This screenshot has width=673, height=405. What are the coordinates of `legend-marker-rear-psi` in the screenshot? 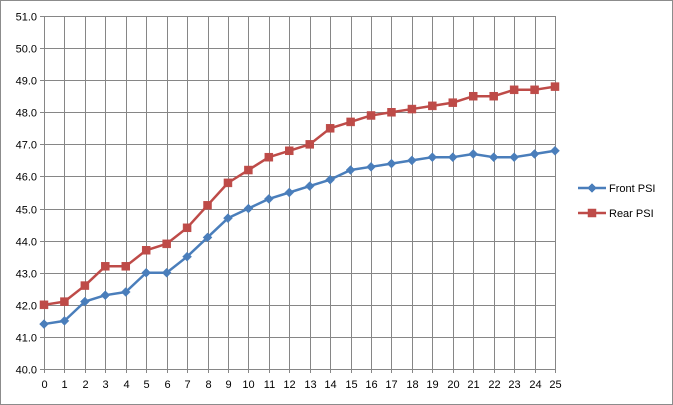 It's located at (592, 213).